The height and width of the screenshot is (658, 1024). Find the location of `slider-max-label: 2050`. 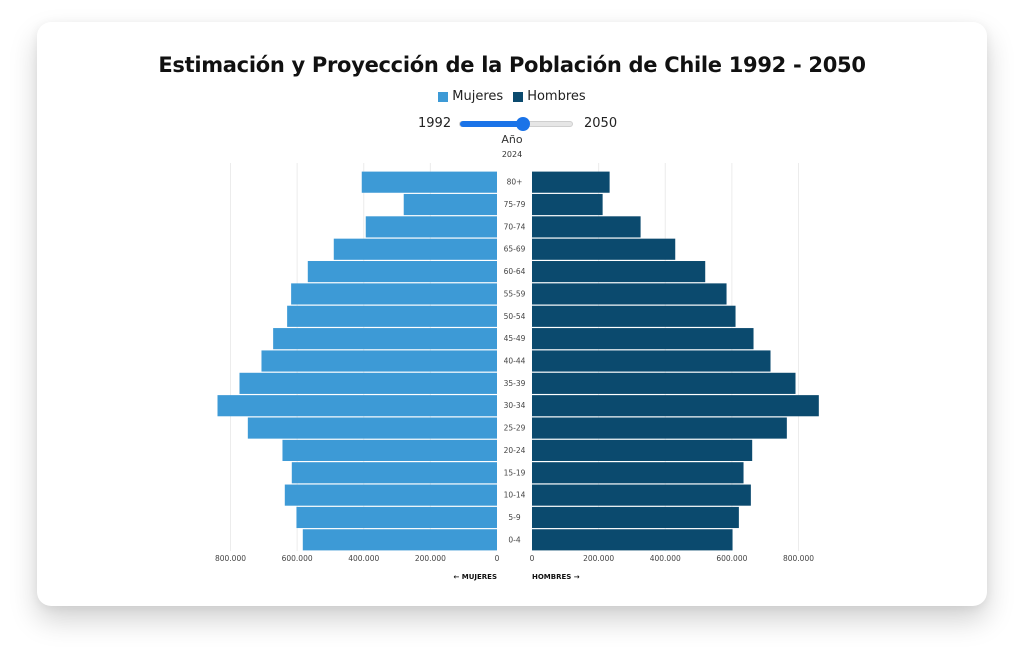

slider-max-label: 2050 is located at coordinates (601, 123).